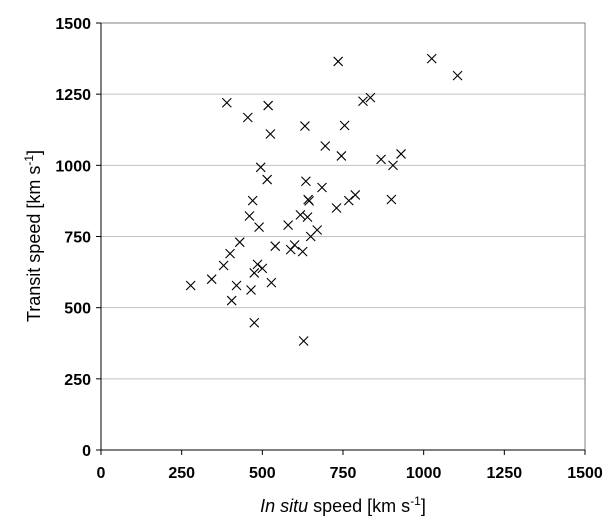 The height and width of the screenshot is (528, 614). I want to click on x-tick-label: 500, so click(262, 473).